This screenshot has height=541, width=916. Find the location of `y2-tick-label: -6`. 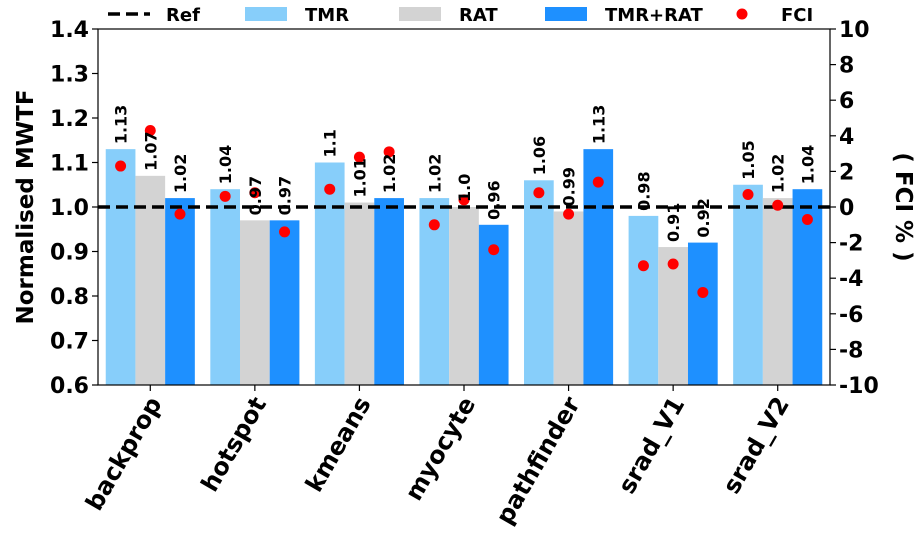

y2-tick-label: -6 is located at coordinates (851, 315).